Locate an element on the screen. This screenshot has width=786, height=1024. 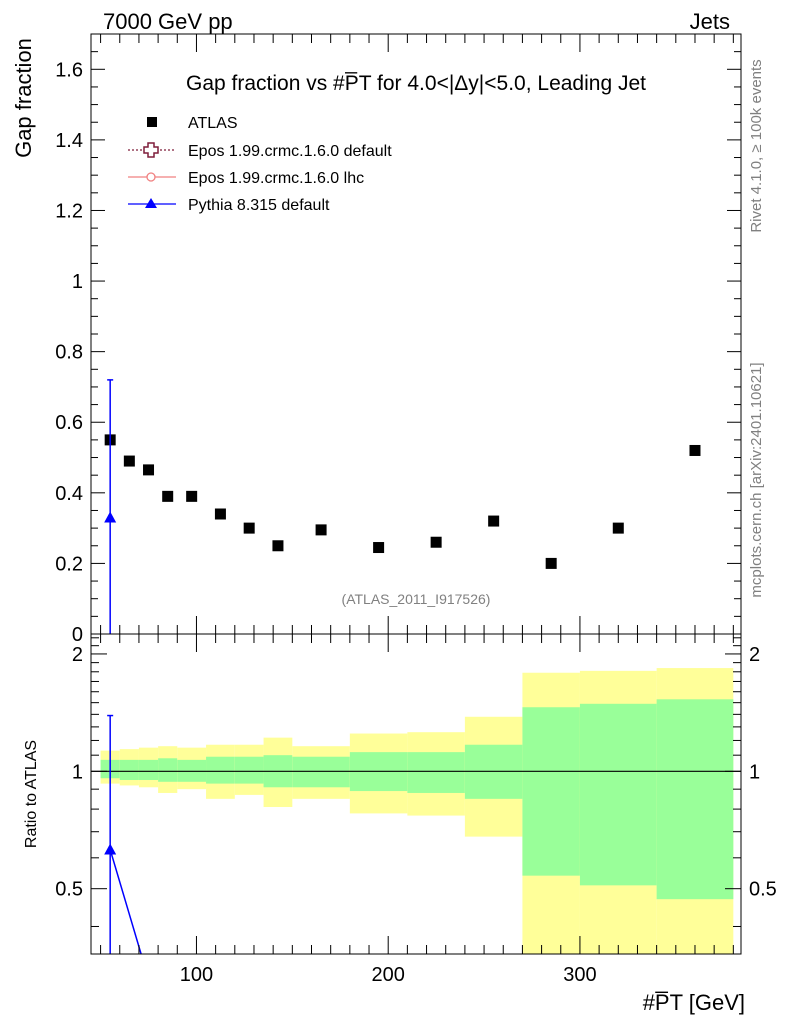
main-y-tick-label: 1.4 is located at coordinates (69, 141).